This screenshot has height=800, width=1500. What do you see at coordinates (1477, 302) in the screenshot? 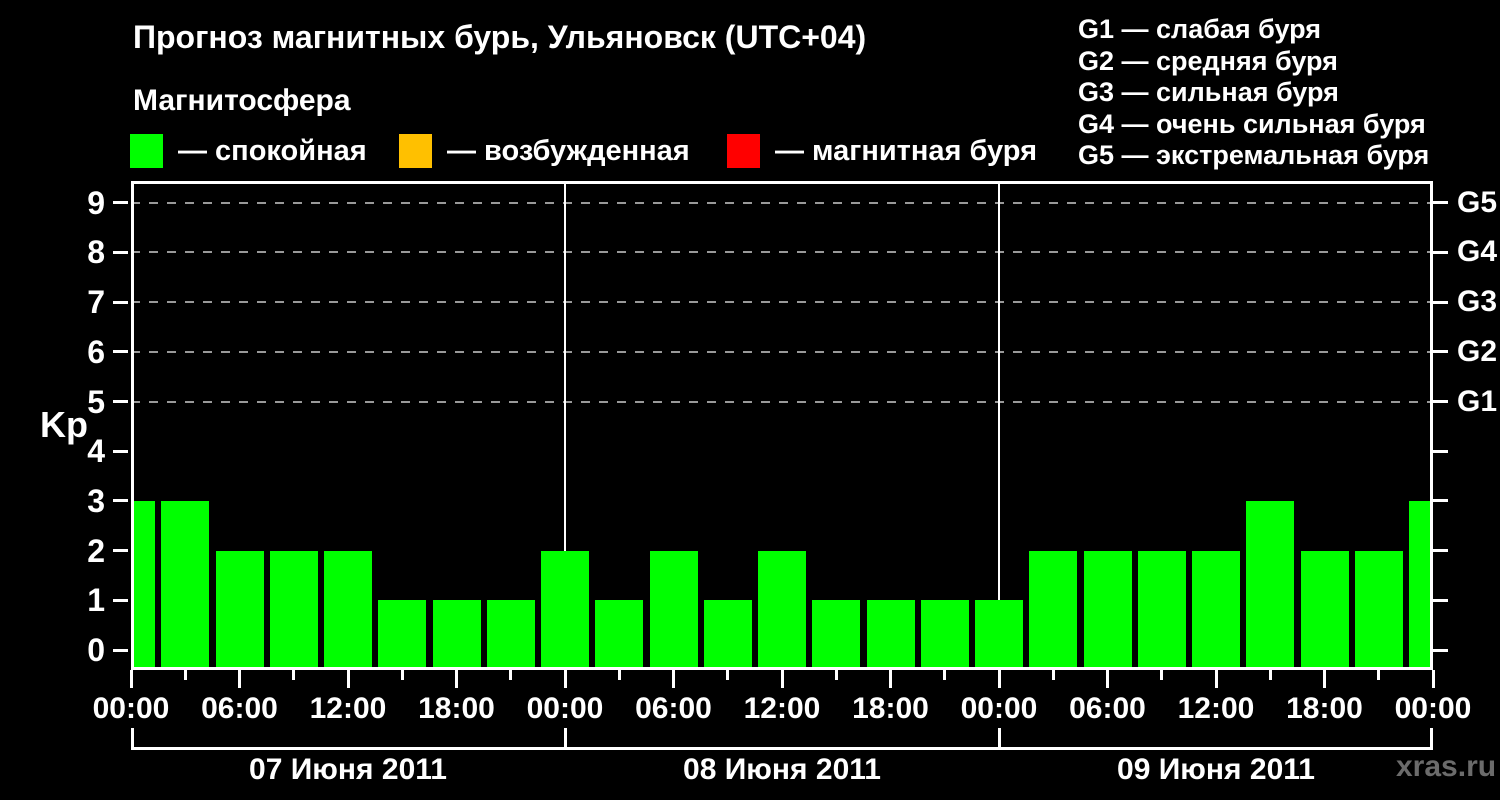
I see `g-level-label-g3: G3` at bounding box center [1477, 302].